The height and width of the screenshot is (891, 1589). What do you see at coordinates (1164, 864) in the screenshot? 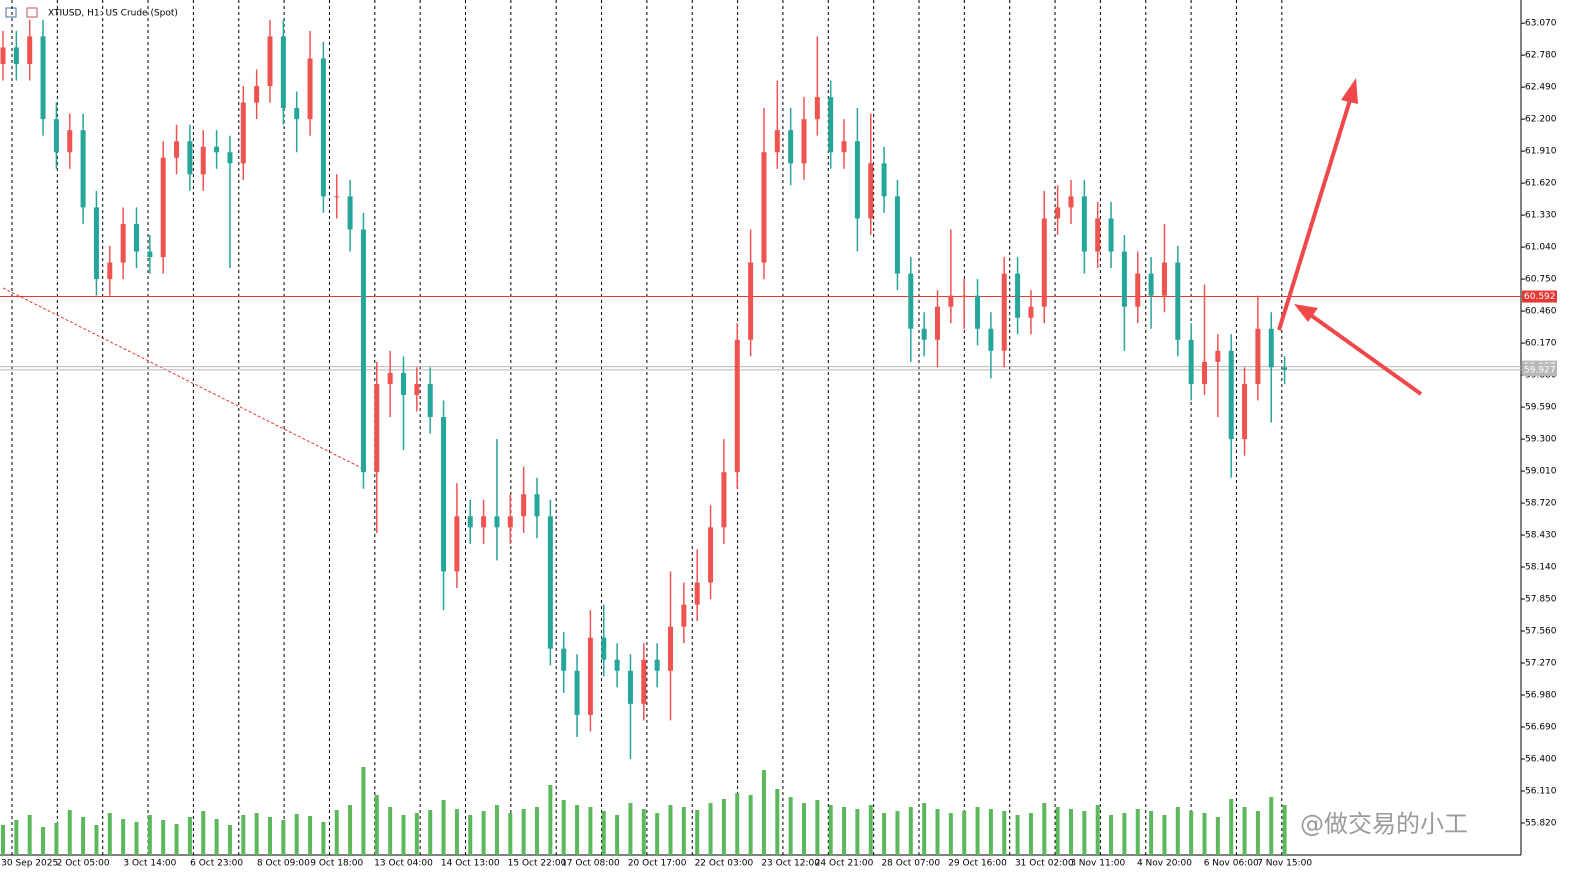
I see `x-tick-label: 4 Nov 20:00` at bounding box center [1164, 864].